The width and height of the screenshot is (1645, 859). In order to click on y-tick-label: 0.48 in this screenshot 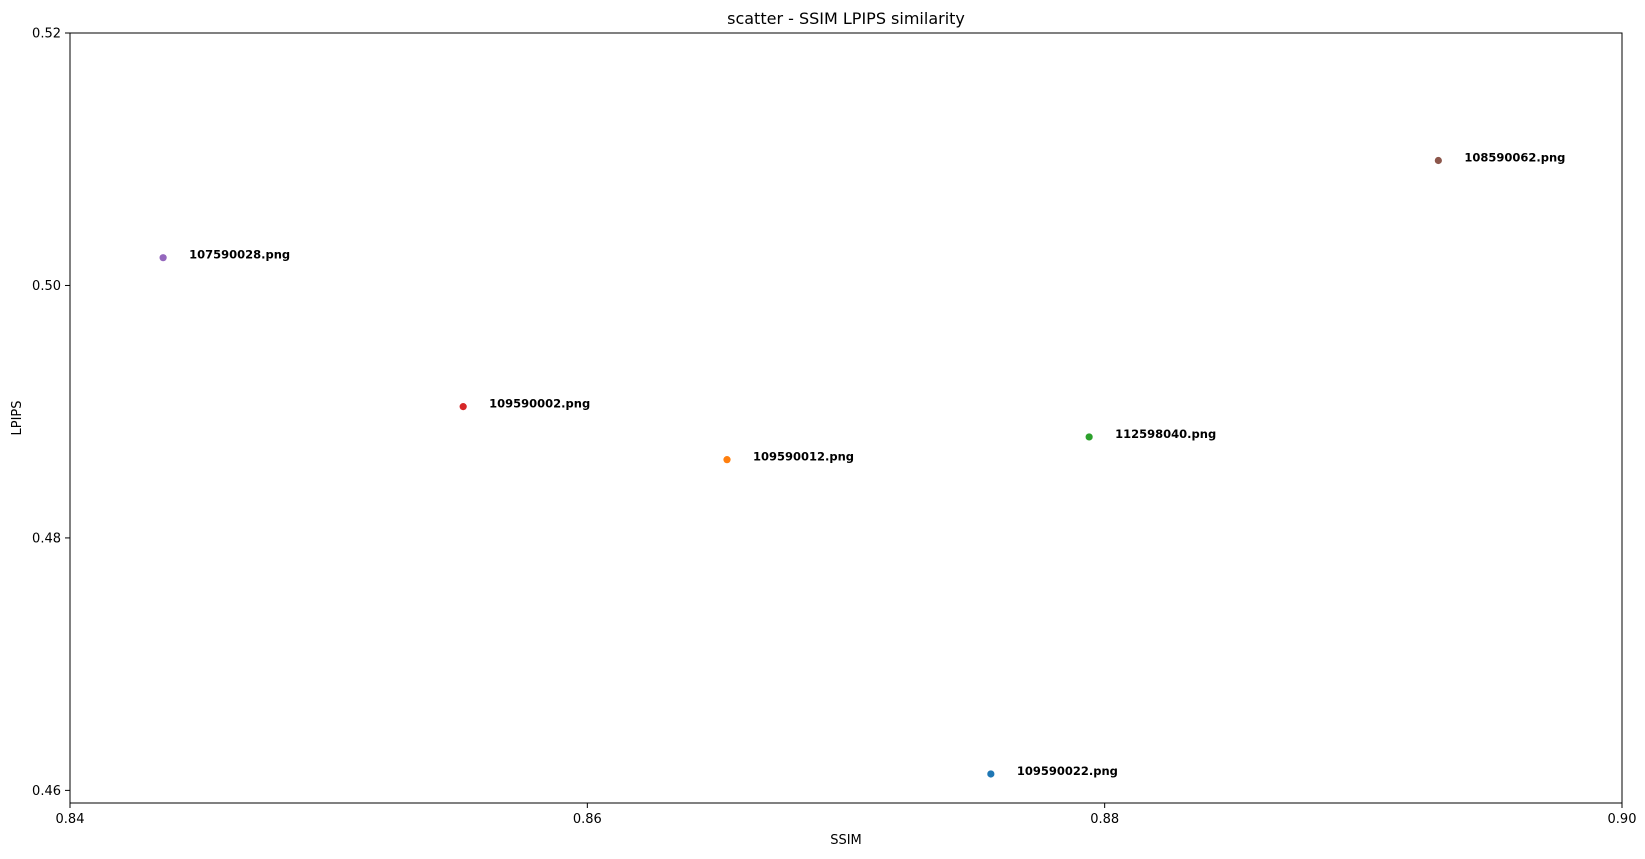, I will do `click(46, 538)`.